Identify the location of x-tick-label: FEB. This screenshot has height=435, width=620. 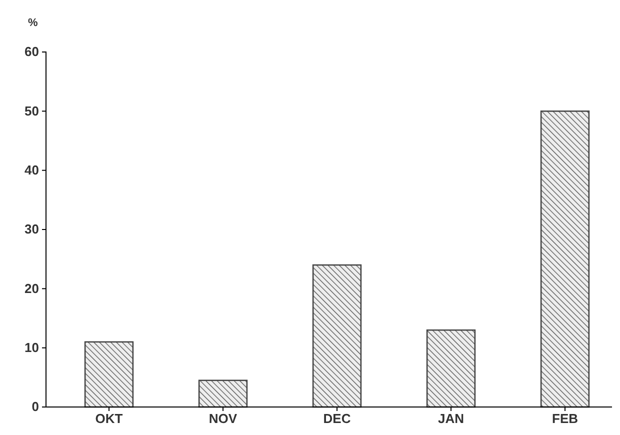
(565, 418).